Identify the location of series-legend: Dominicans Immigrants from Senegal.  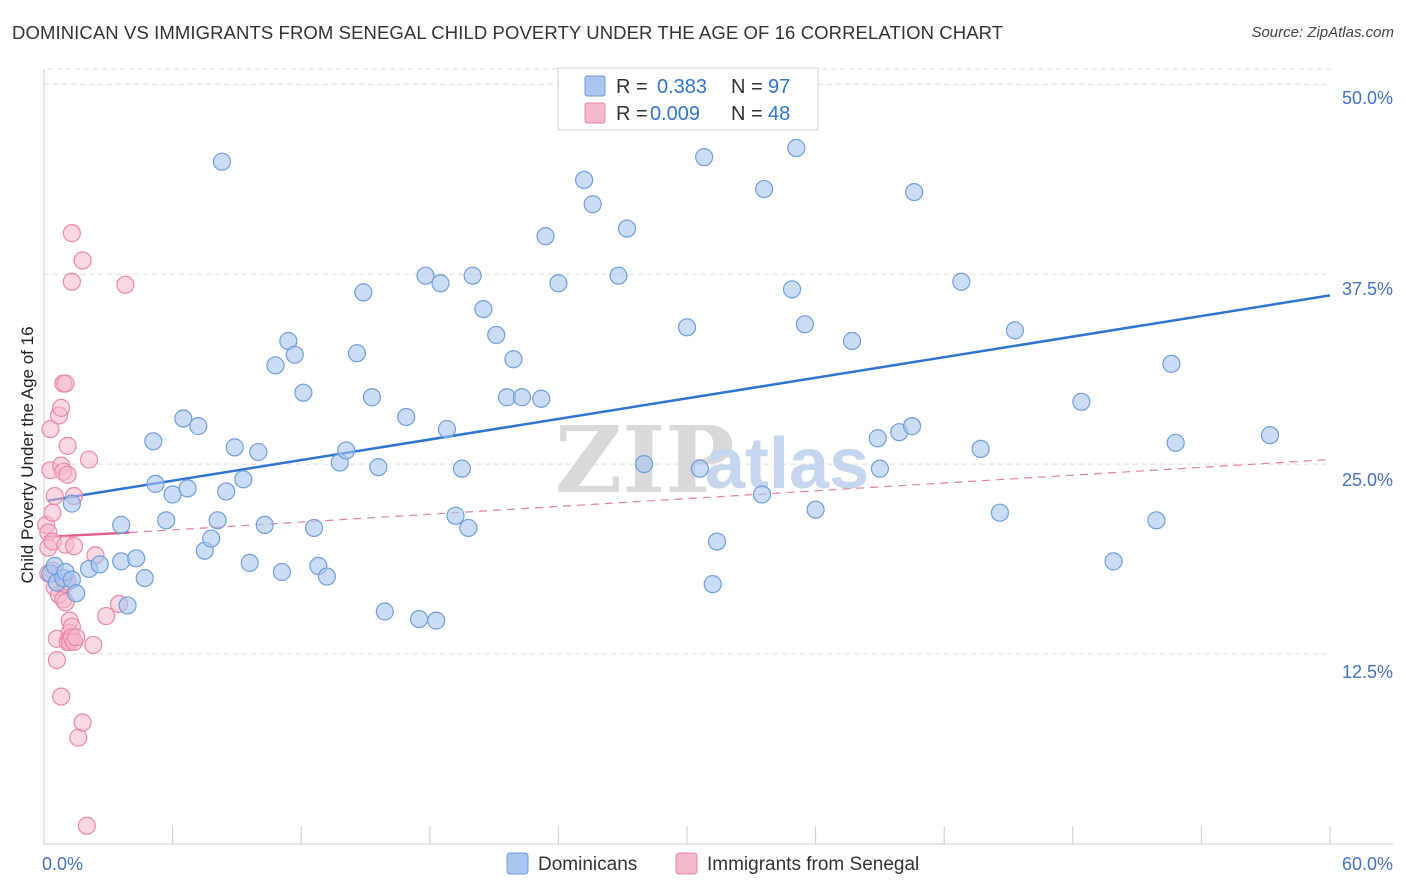
(712, 863).